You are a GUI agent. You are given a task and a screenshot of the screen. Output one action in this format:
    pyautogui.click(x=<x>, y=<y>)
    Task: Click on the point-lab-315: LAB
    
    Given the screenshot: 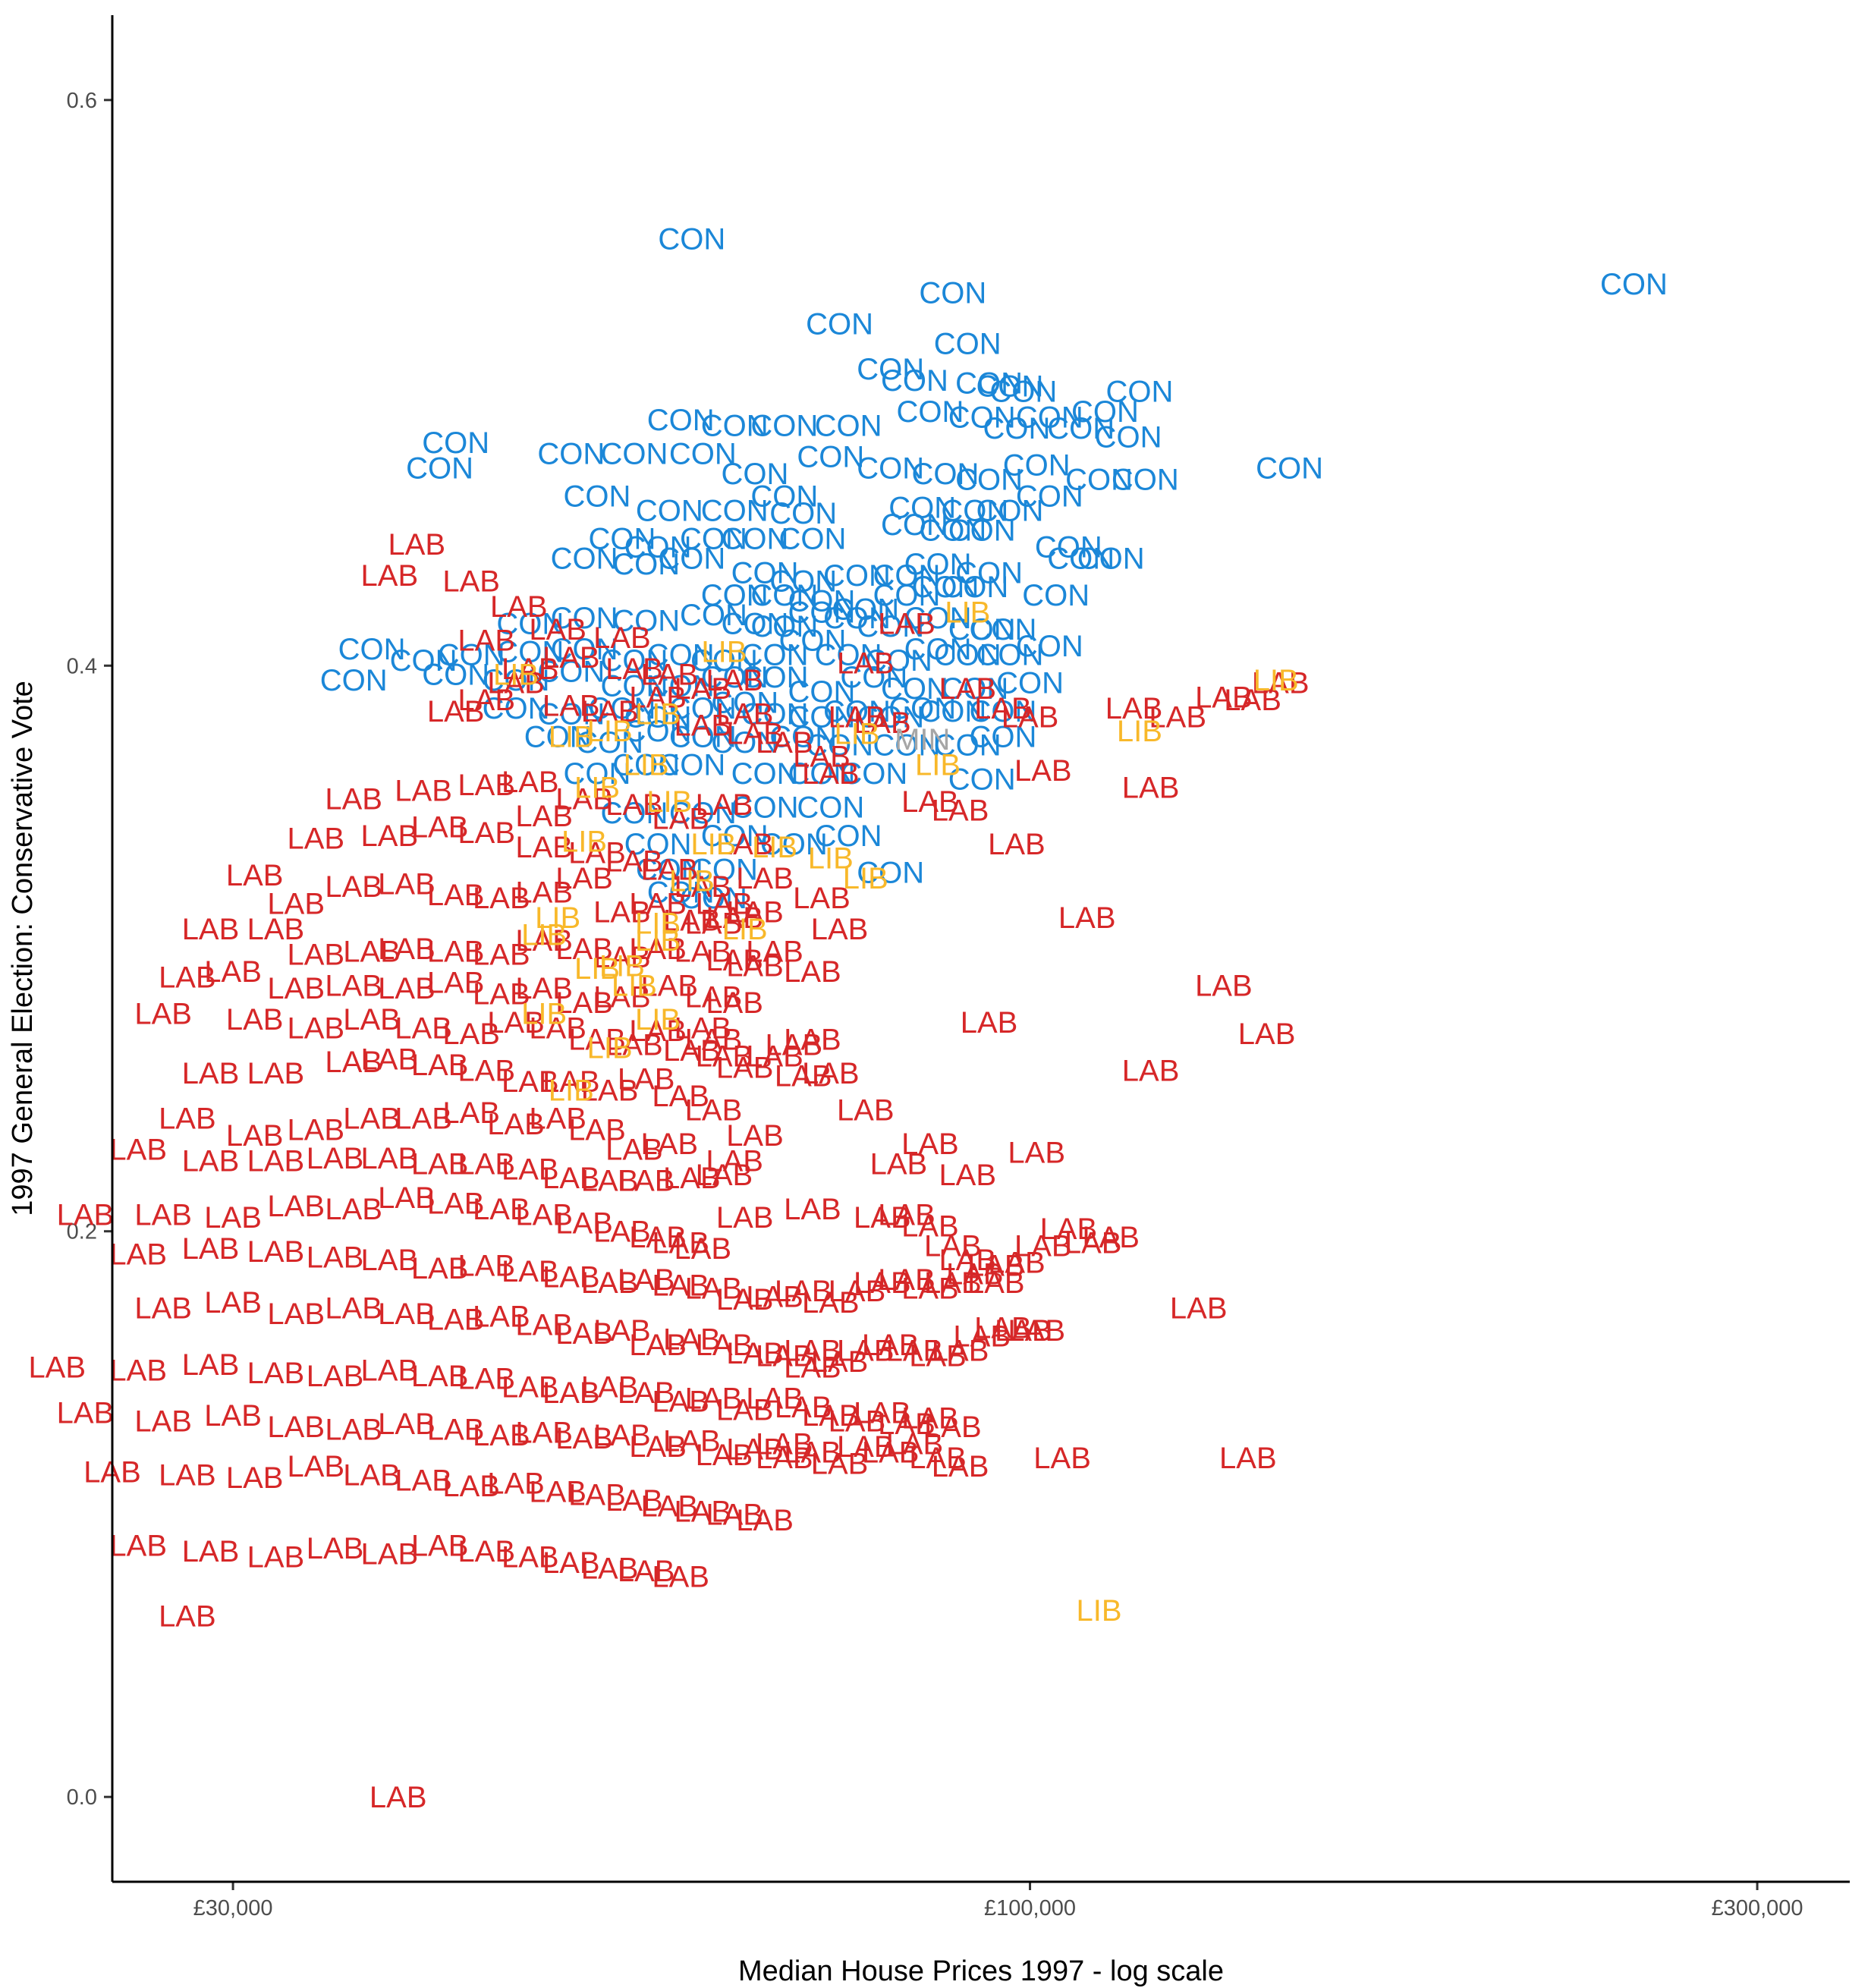 What is the action you would take?
    pyautogui.click(x=1199, y=1308)
    